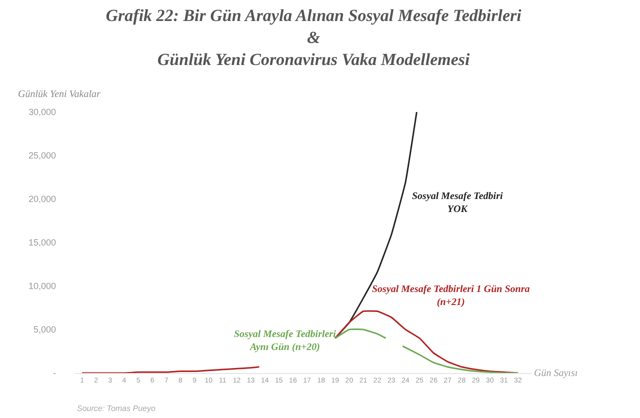 The height and width of the screenshot is (418, 640). Describe the element at coordinates (451, 296) in the screenshot. I see `series-label: Sosyal Mesafe Tedbirleri 1 Gün Sonra (n+21)` at that location.